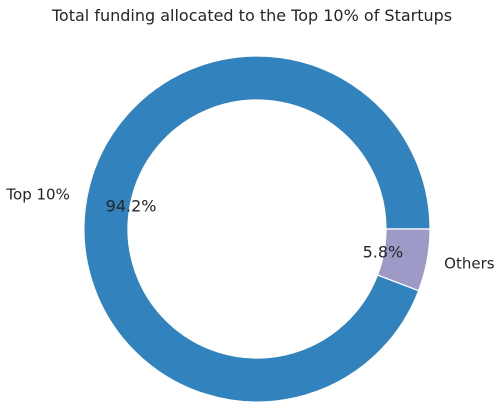  What do you see at coordinates (469, 263) in the screenshot?
I see `slice-label-others: Others` at bounding box center [469, 263].